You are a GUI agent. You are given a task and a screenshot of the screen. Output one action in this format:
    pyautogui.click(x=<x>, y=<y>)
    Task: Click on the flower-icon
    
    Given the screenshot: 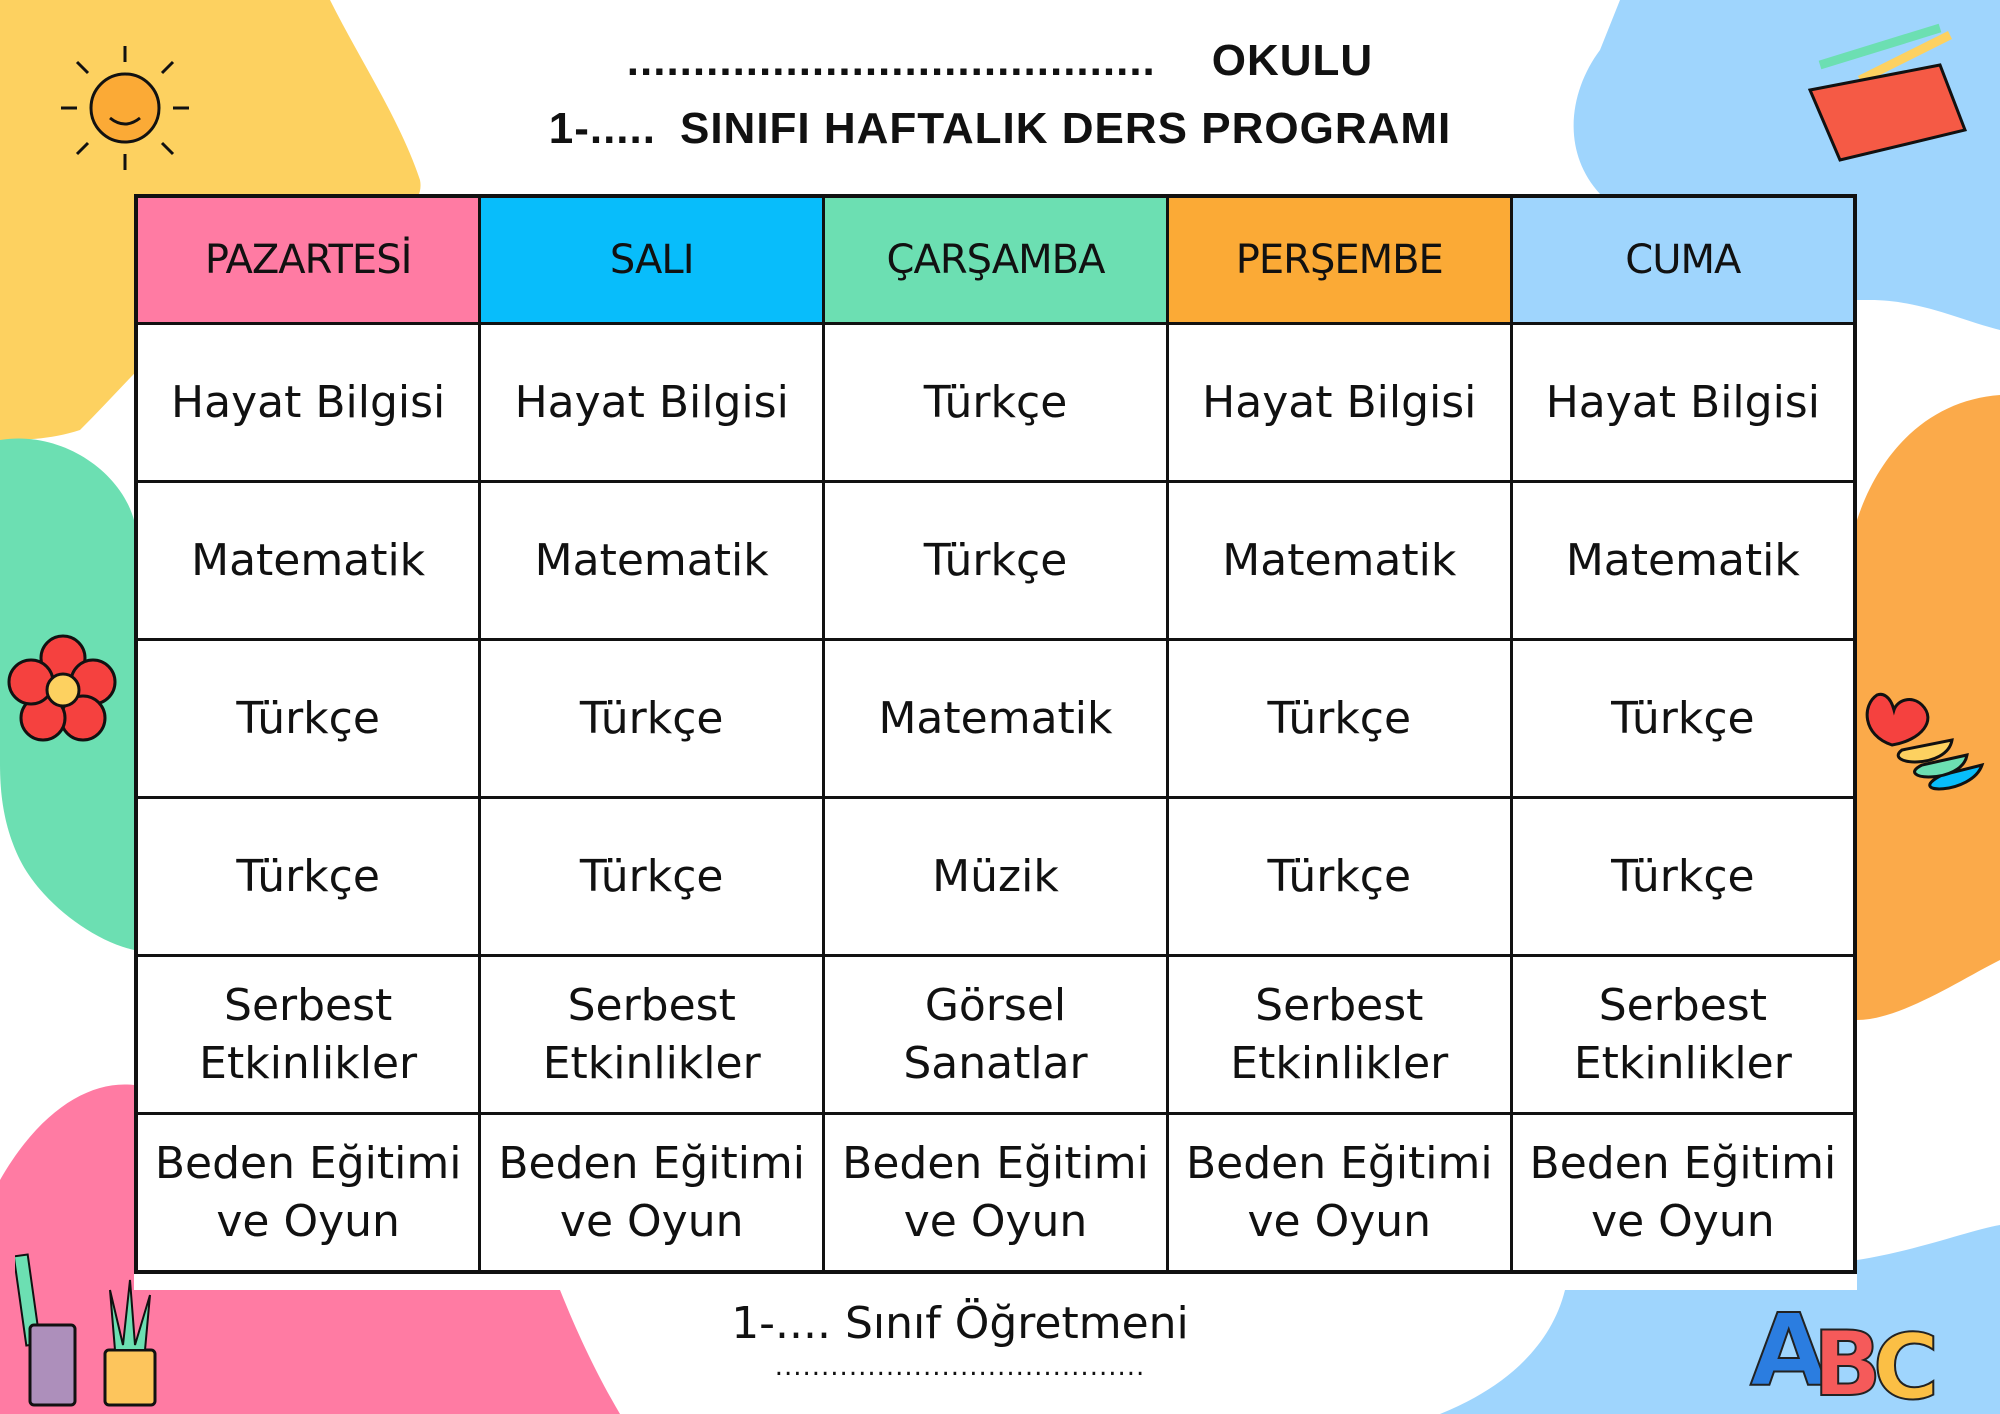 What is the action you would take?
    pyautogui.click(x=62, y=688)
    